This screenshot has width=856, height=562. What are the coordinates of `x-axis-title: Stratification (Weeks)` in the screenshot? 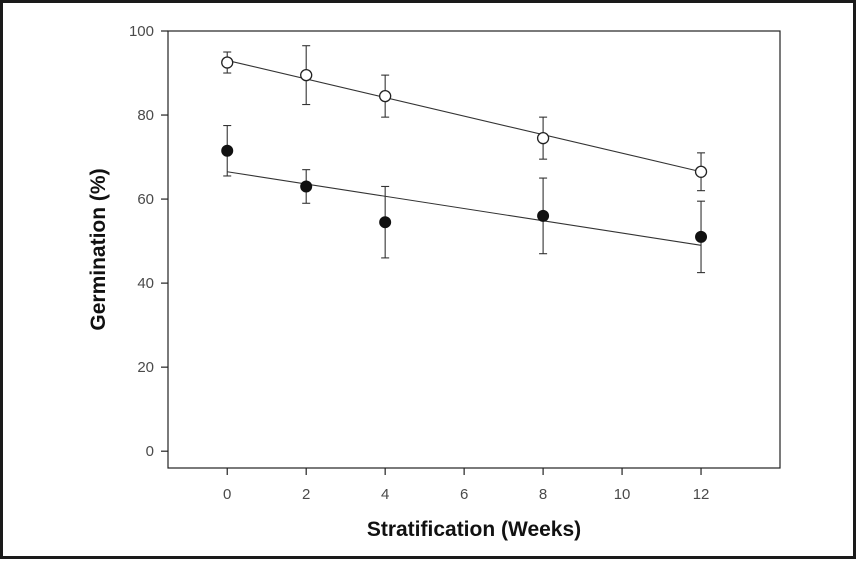 It's located at (474, 529).